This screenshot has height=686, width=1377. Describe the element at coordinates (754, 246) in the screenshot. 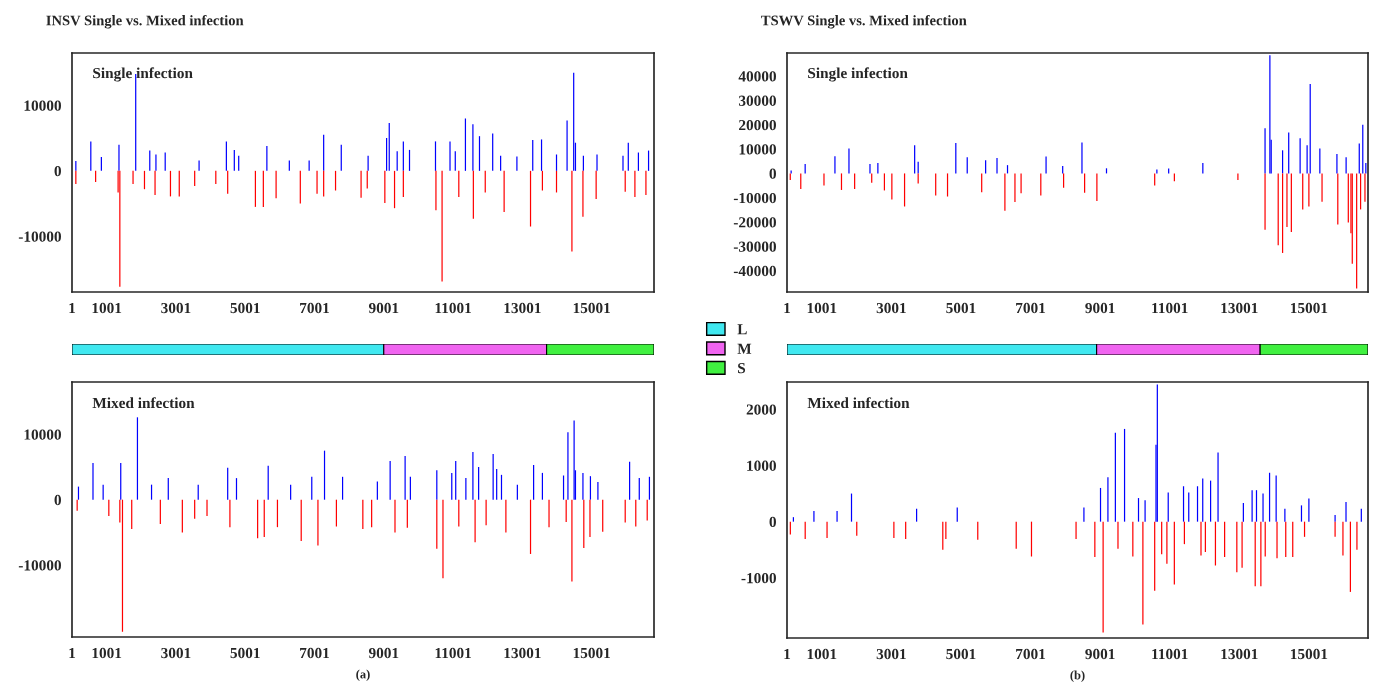

I see `y-tick-label: -30000` at that location.